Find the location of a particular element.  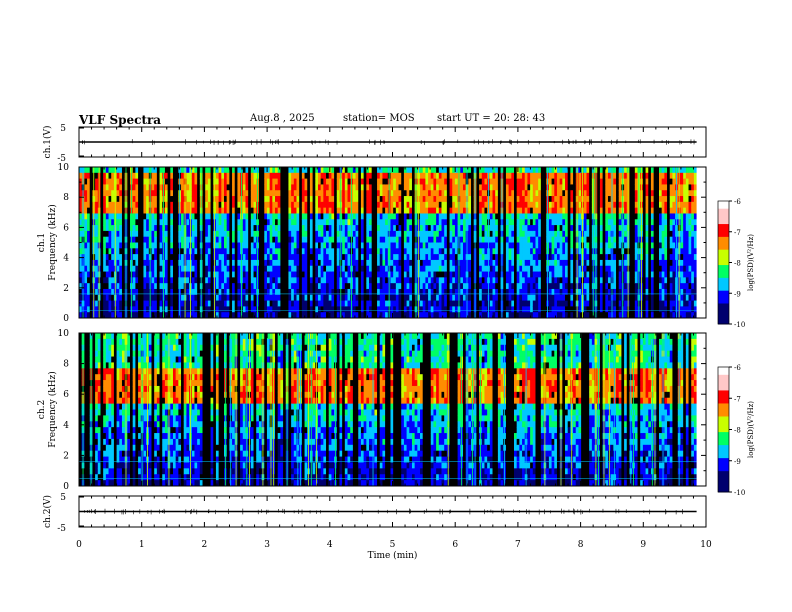

y-axis-label: ch.1(V) is located at coordinates (47, 142).